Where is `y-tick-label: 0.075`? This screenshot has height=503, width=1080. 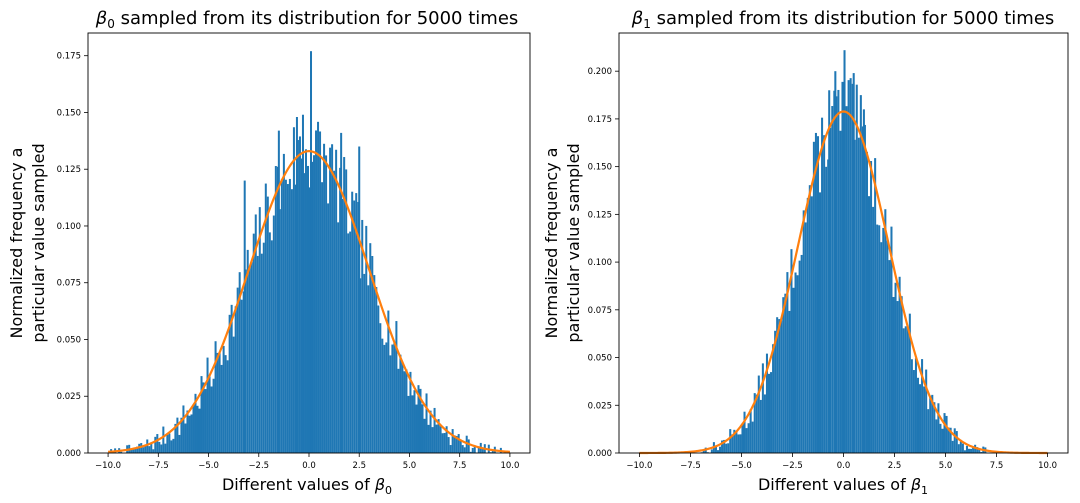 y-tick-label: 0.075 is located at coordinates (600, 311).